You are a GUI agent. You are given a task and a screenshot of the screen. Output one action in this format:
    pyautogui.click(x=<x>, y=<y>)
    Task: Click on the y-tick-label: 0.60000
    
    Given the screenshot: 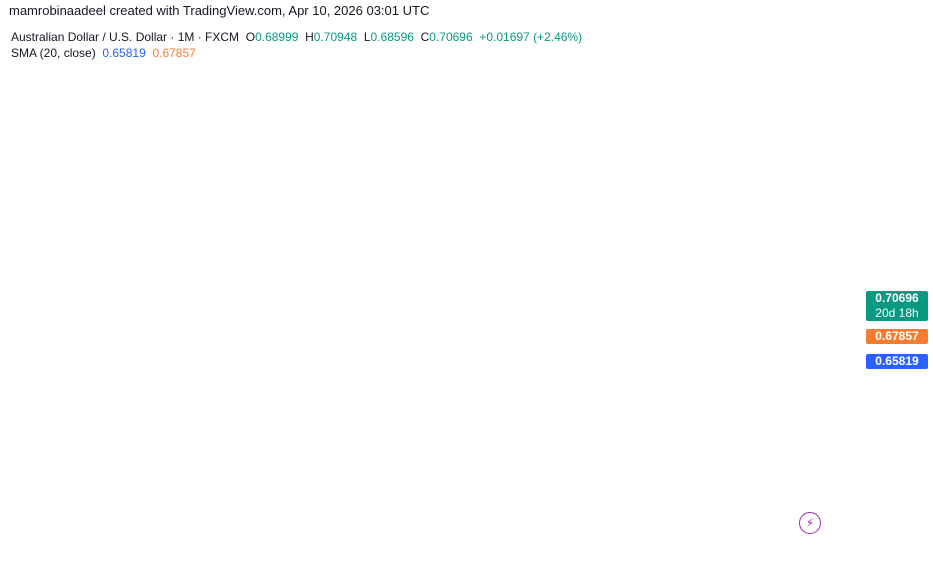 What is the action you would take?
    pyautogui.click(x=900, y=434)
    